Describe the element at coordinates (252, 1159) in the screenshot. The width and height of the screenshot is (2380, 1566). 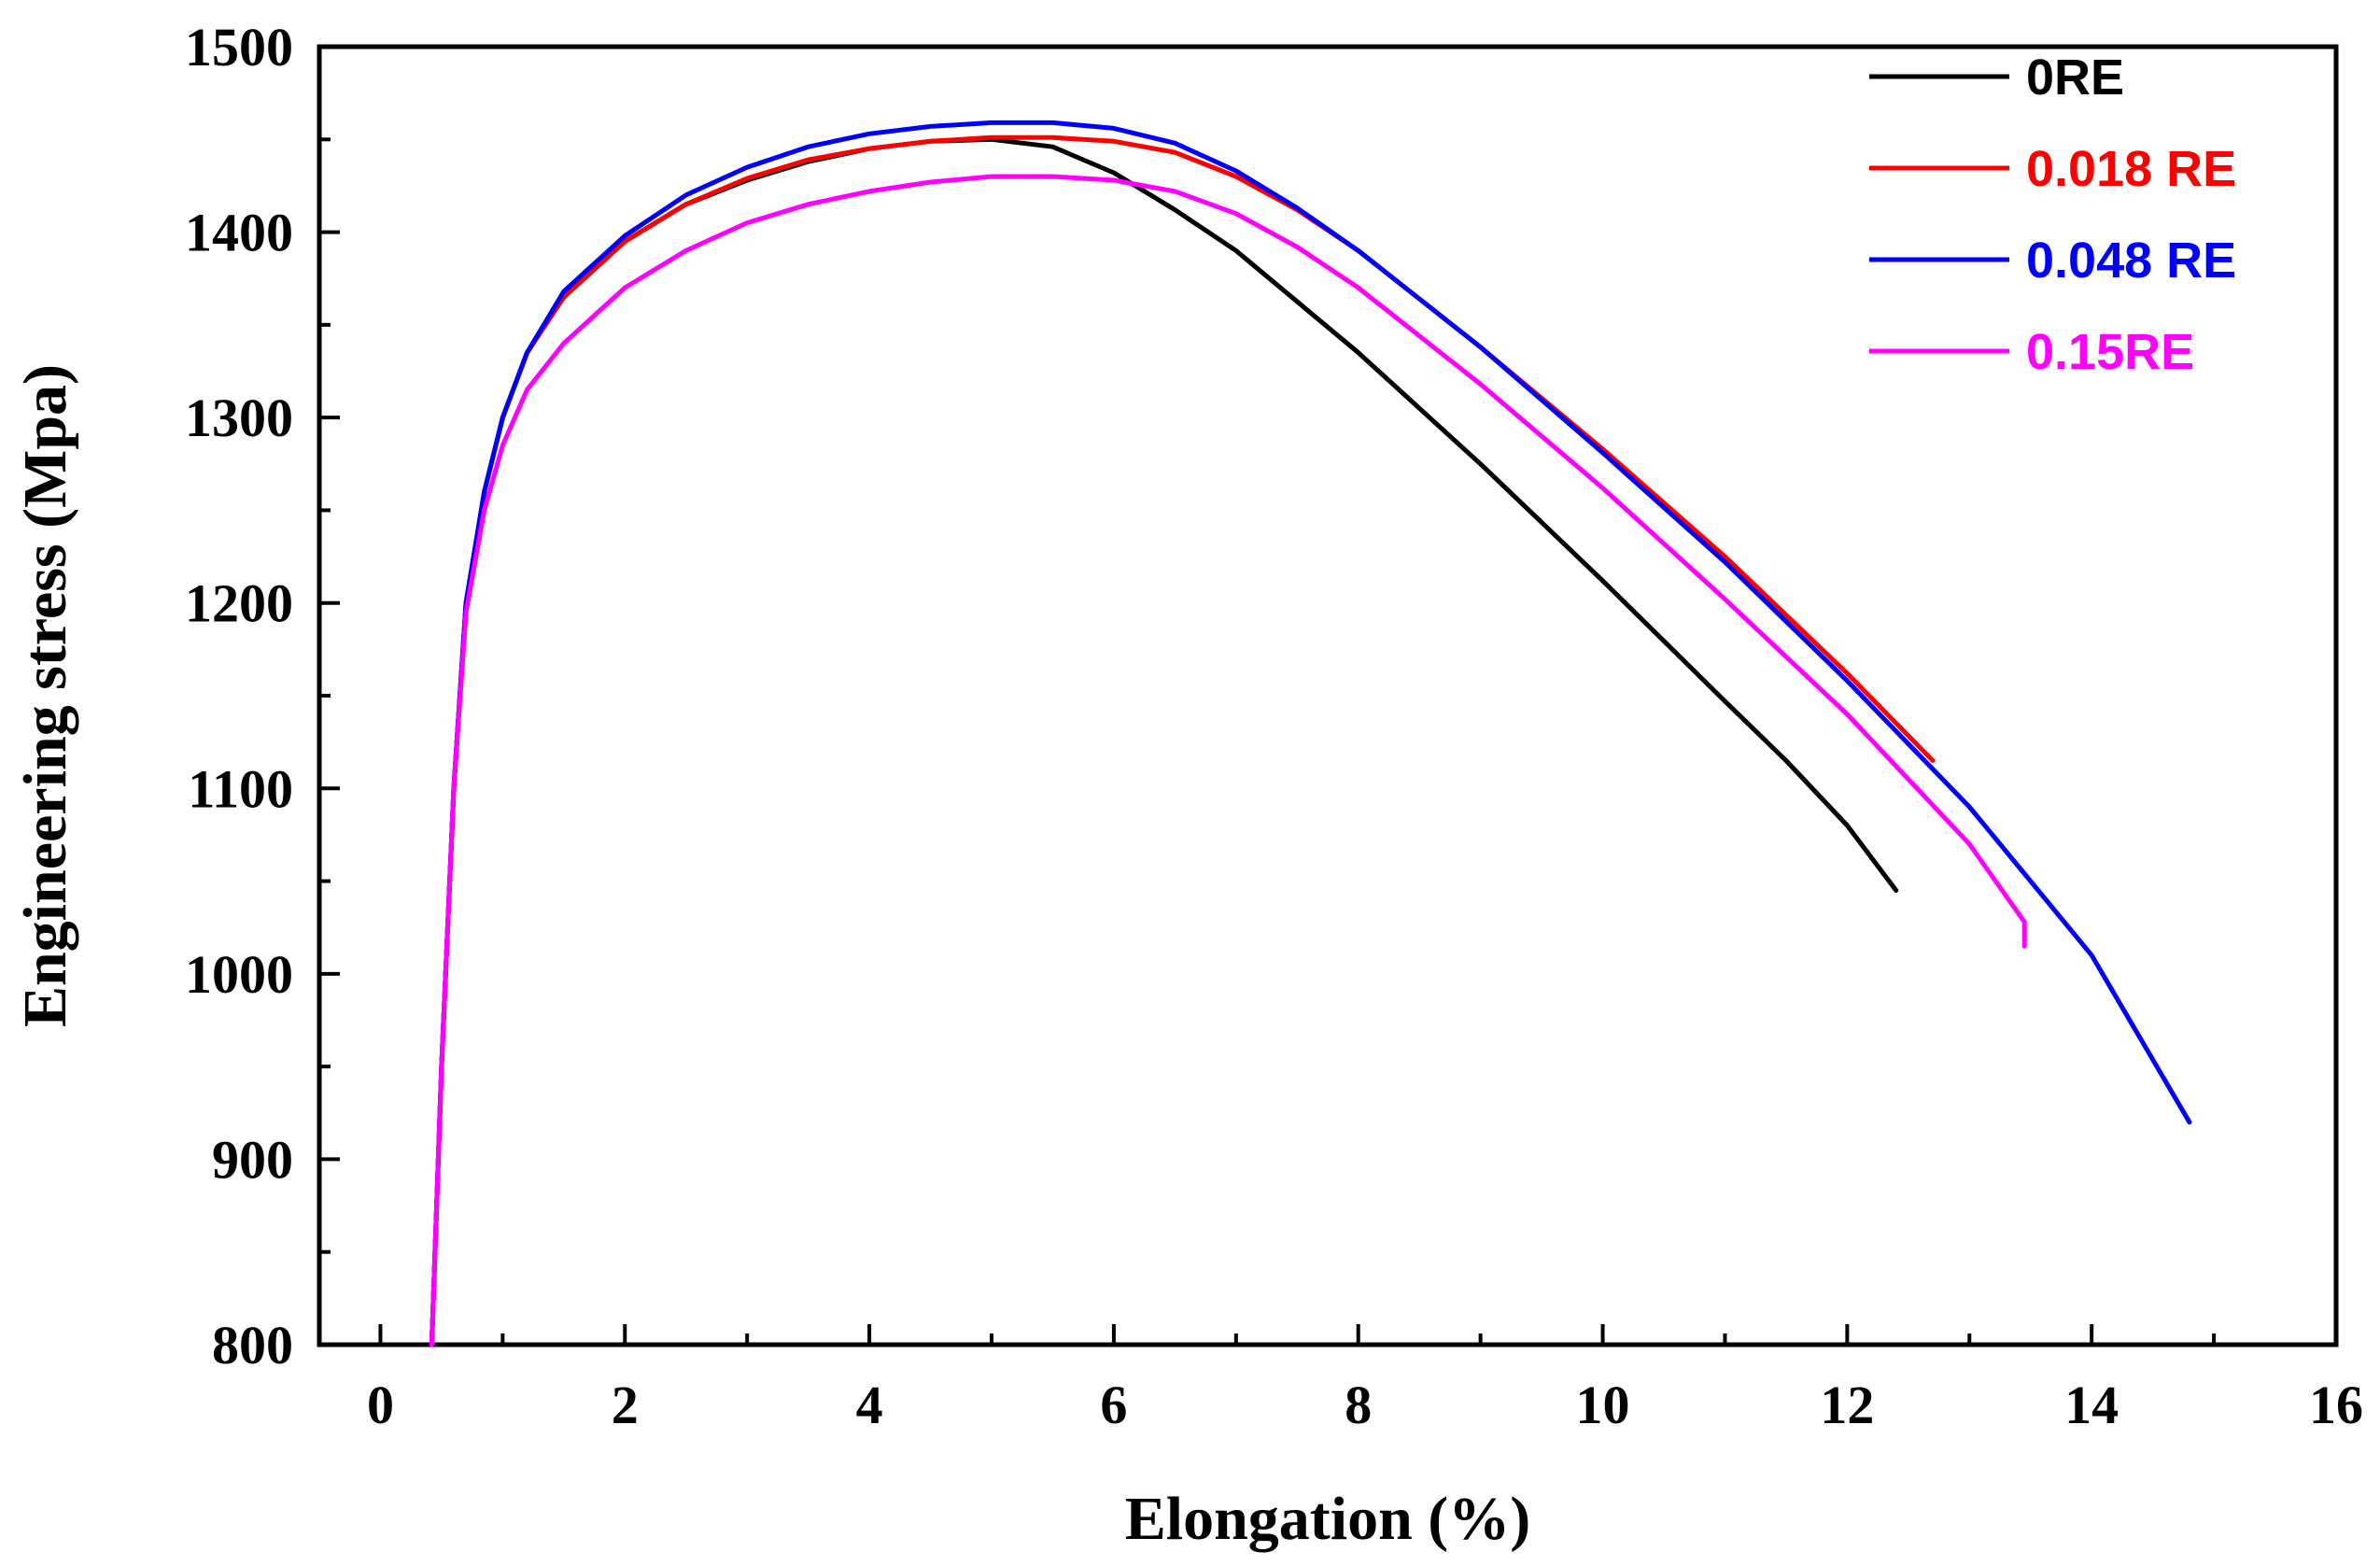
I see `y-tick-label: 900` at that location.